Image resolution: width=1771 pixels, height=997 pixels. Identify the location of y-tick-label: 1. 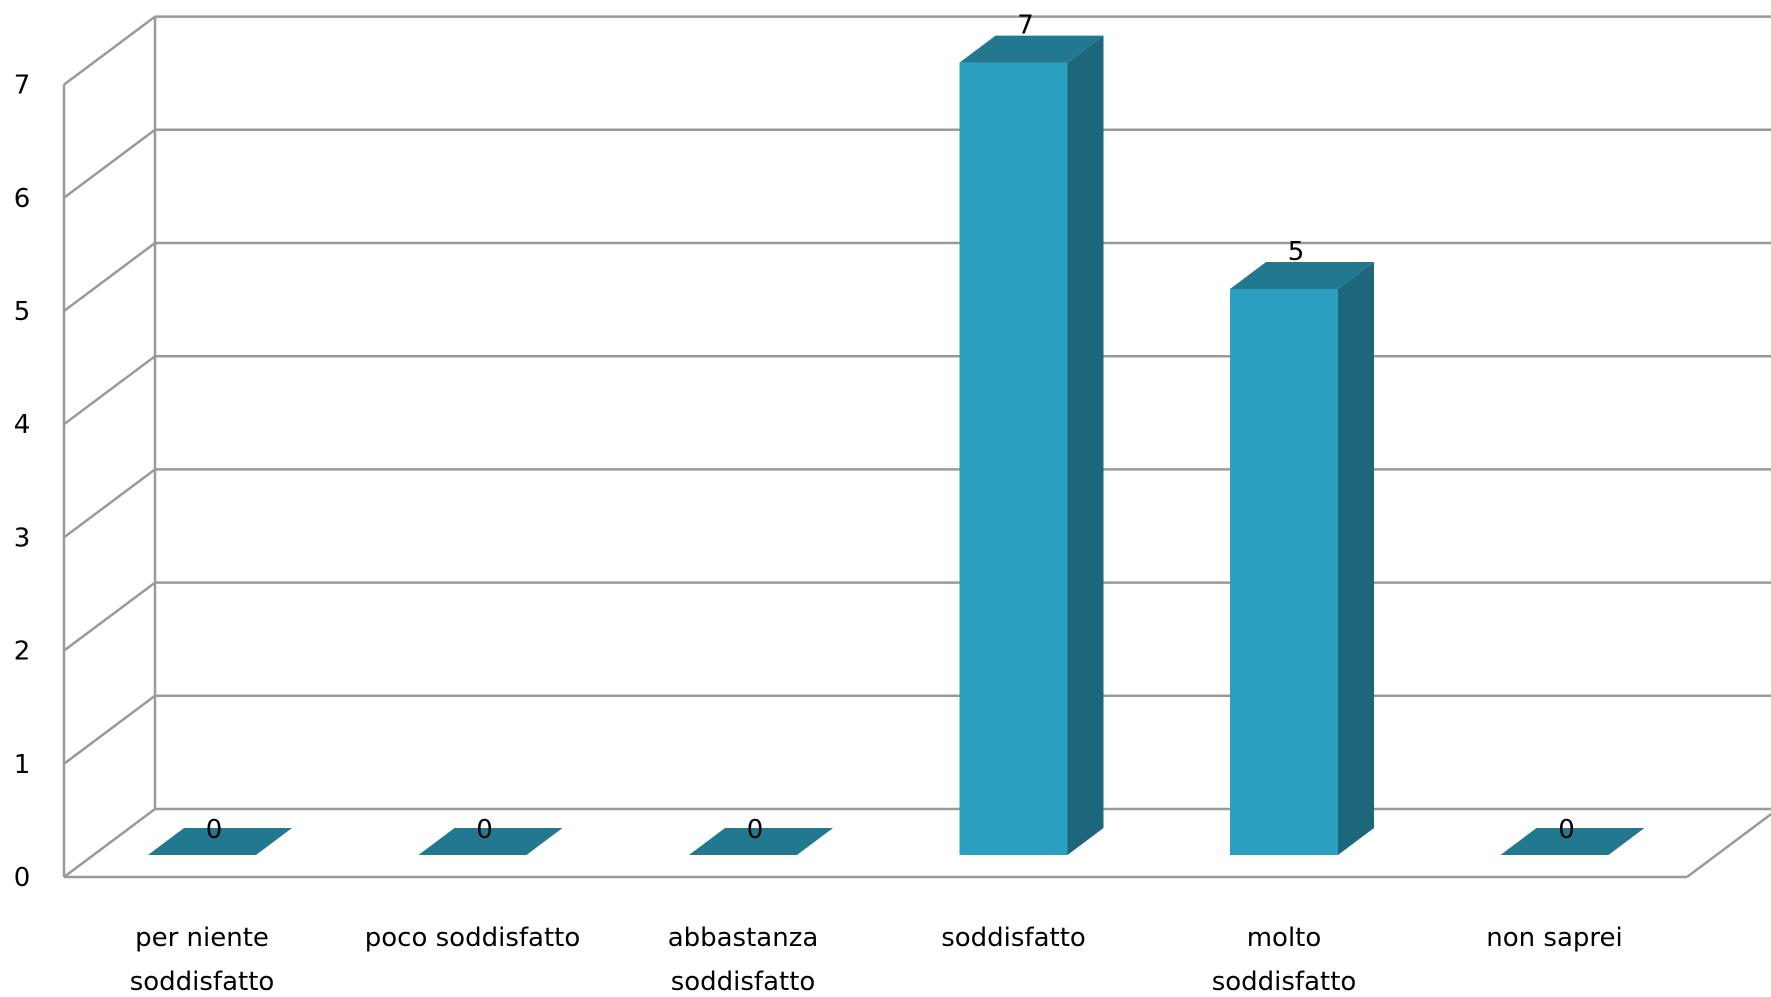
(22, 765).